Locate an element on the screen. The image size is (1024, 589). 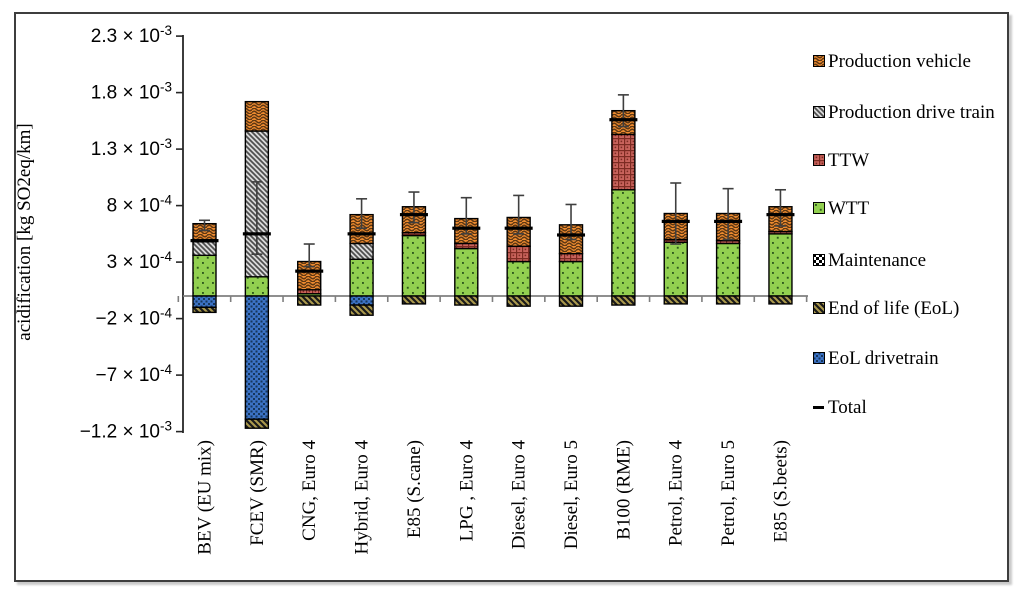
y-tick-label: 1.3 × 10⁻³ is located at coordinates (131, 148).